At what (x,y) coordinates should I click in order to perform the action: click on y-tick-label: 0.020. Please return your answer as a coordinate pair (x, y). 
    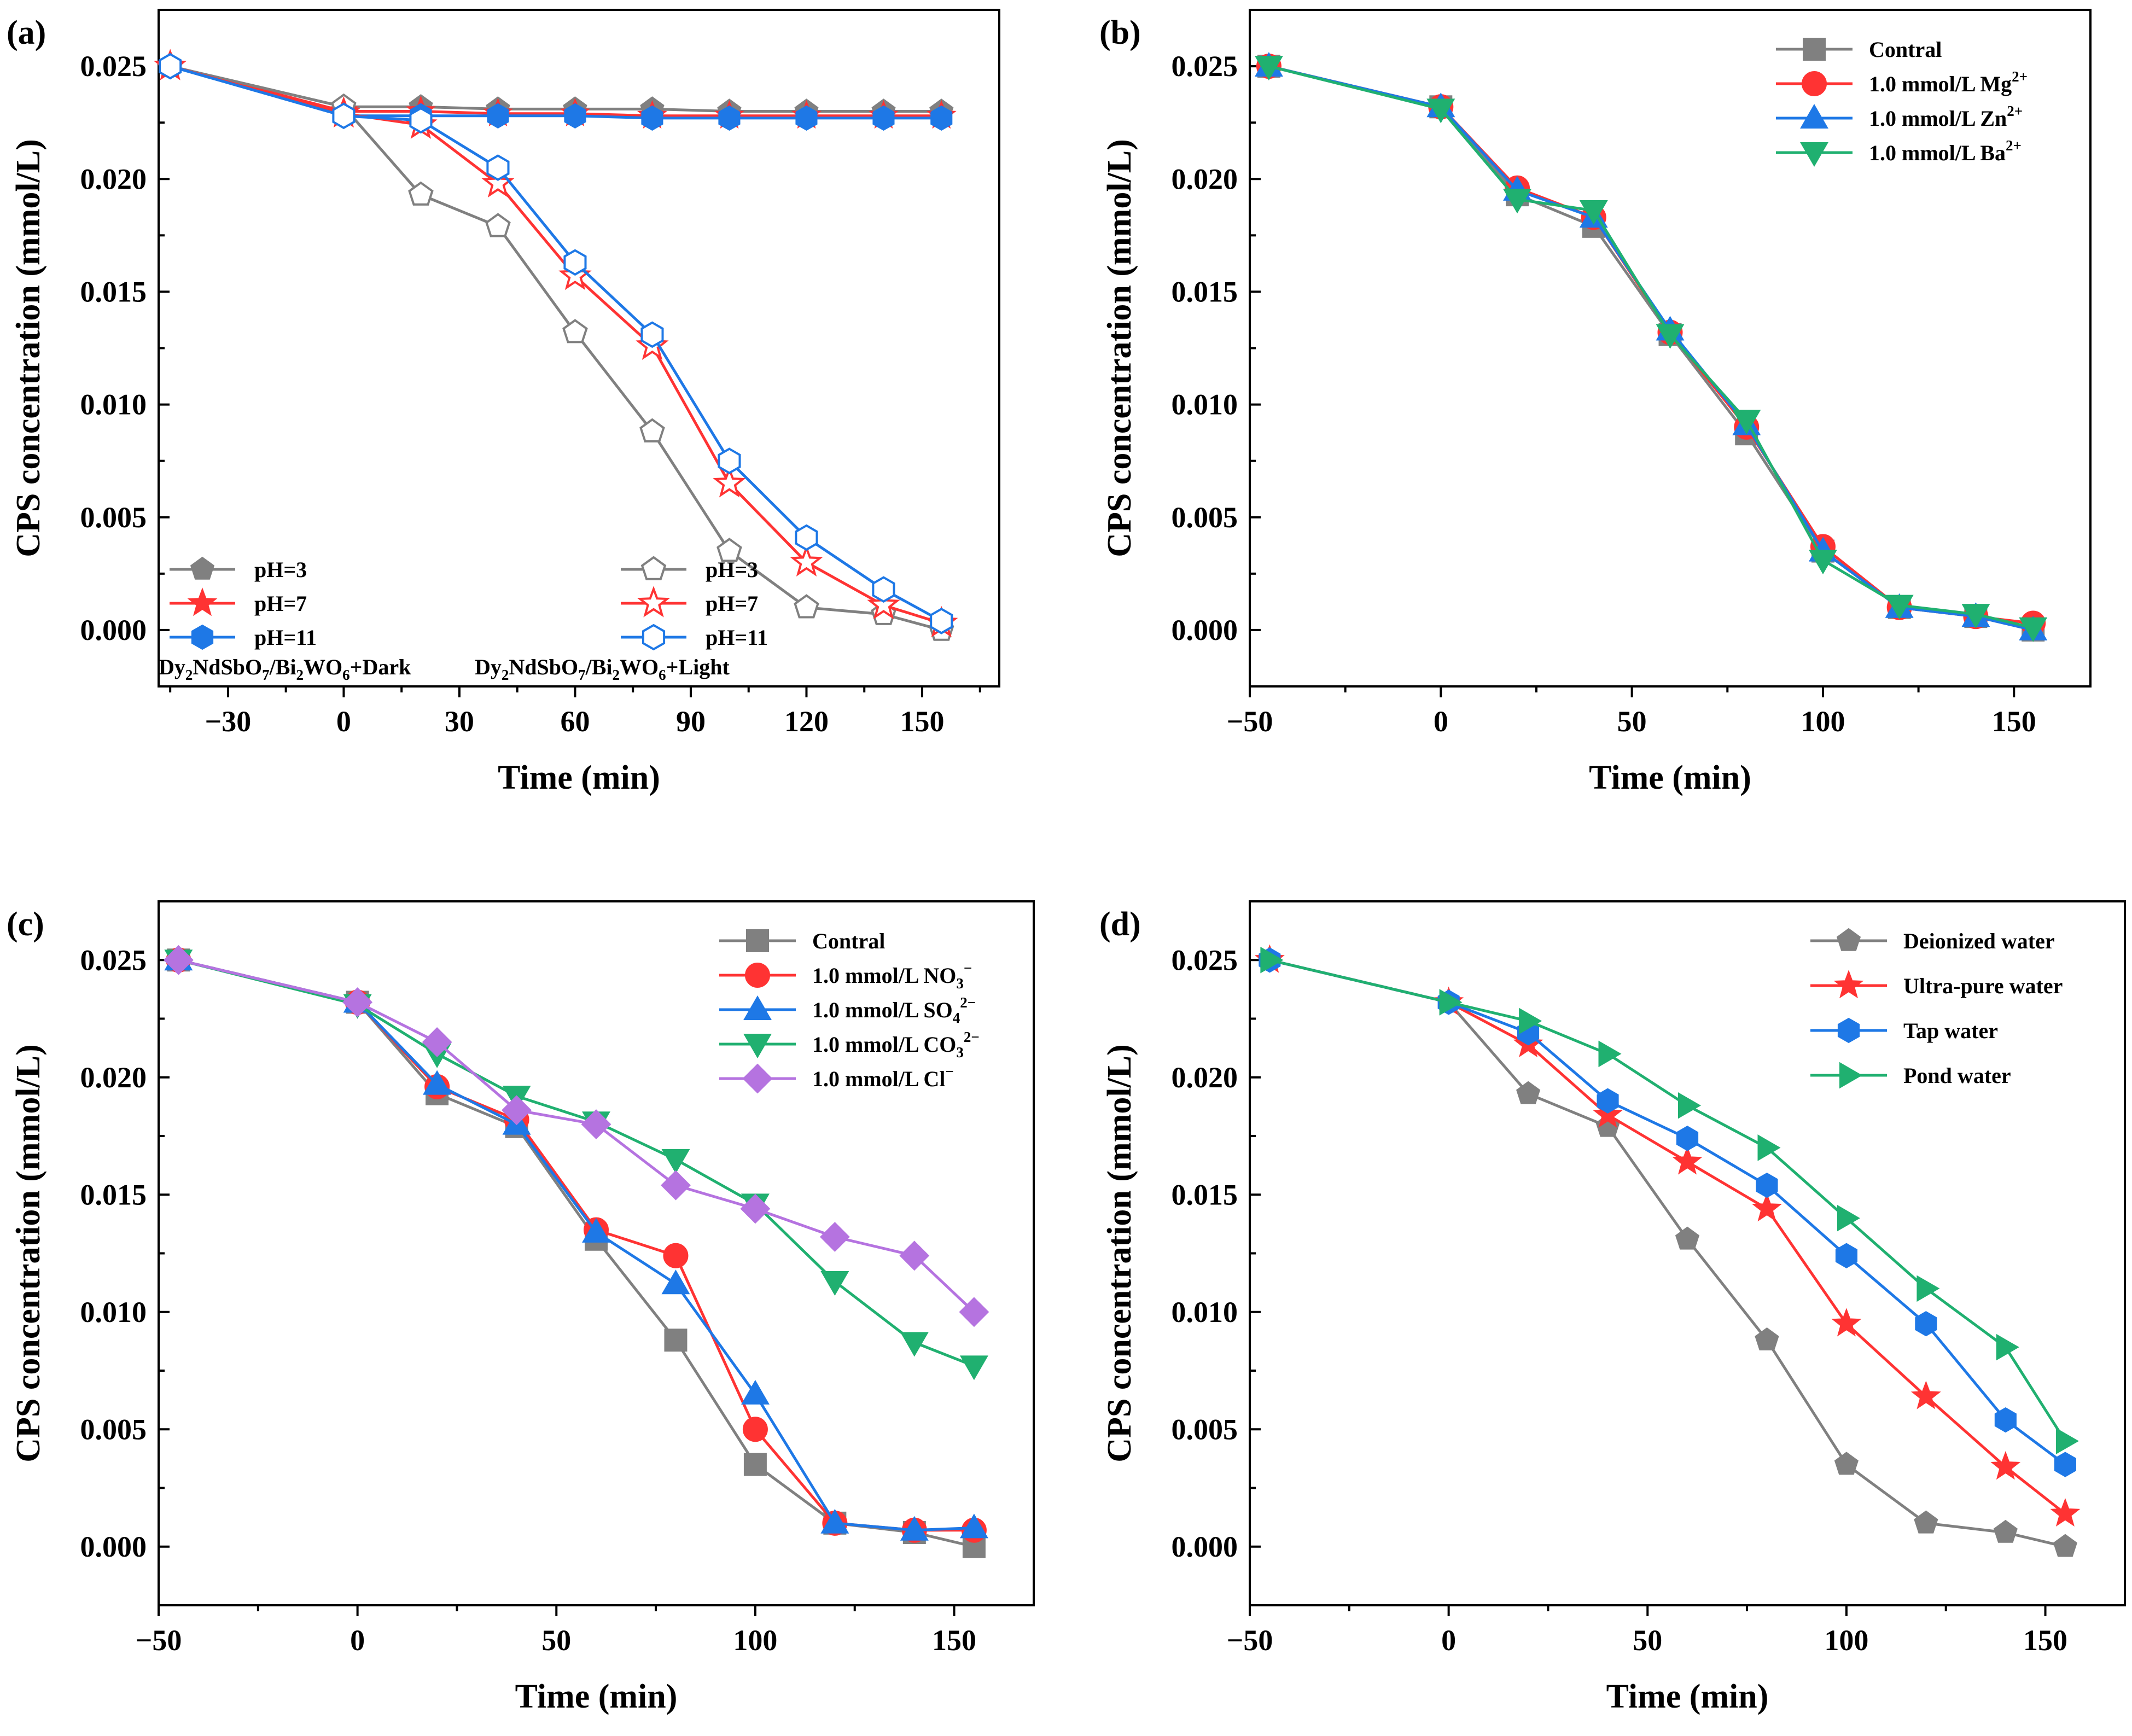
    Looking at the image, I should click on (1205, 1077).